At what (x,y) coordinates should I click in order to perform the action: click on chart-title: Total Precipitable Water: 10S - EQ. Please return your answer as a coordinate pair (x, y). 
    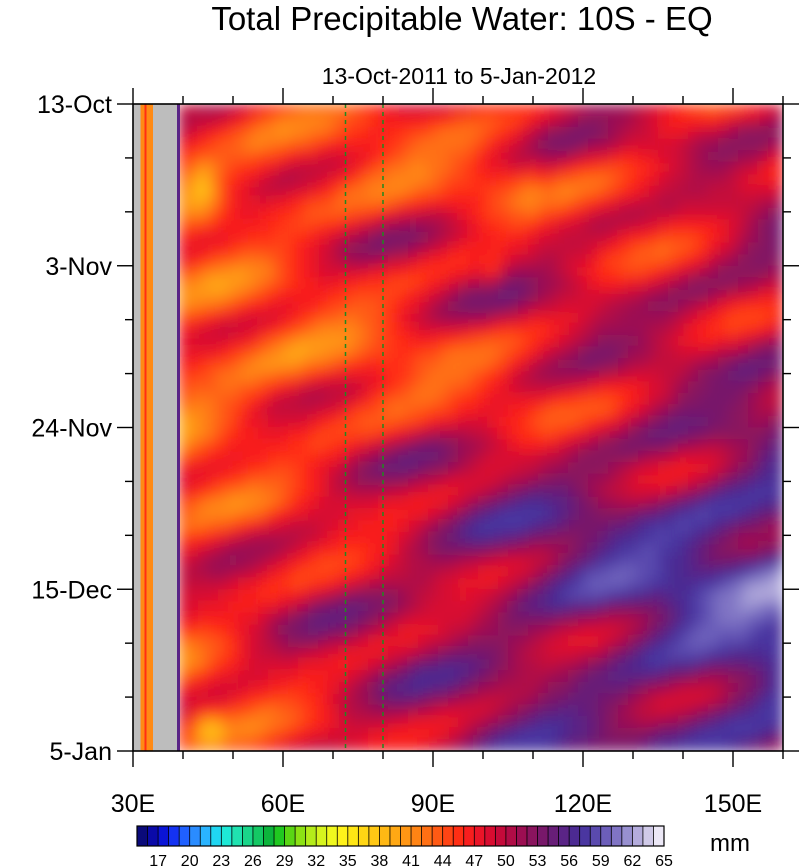
    Looking at the image, I should click on (461, 18).